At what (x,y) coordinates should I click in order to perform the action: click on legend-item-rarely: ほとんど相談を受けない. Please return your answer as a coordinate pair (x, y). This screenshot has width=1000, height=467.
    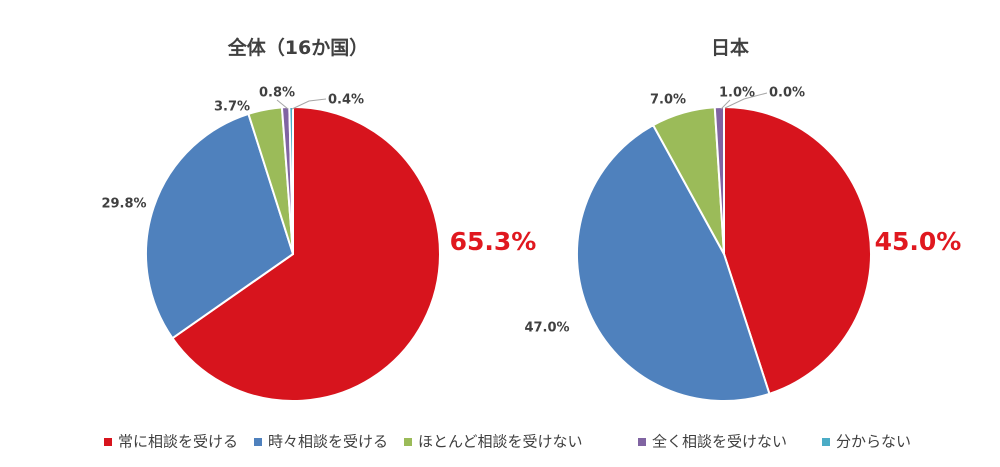
    Looking at the image, I should click on (493, 442).